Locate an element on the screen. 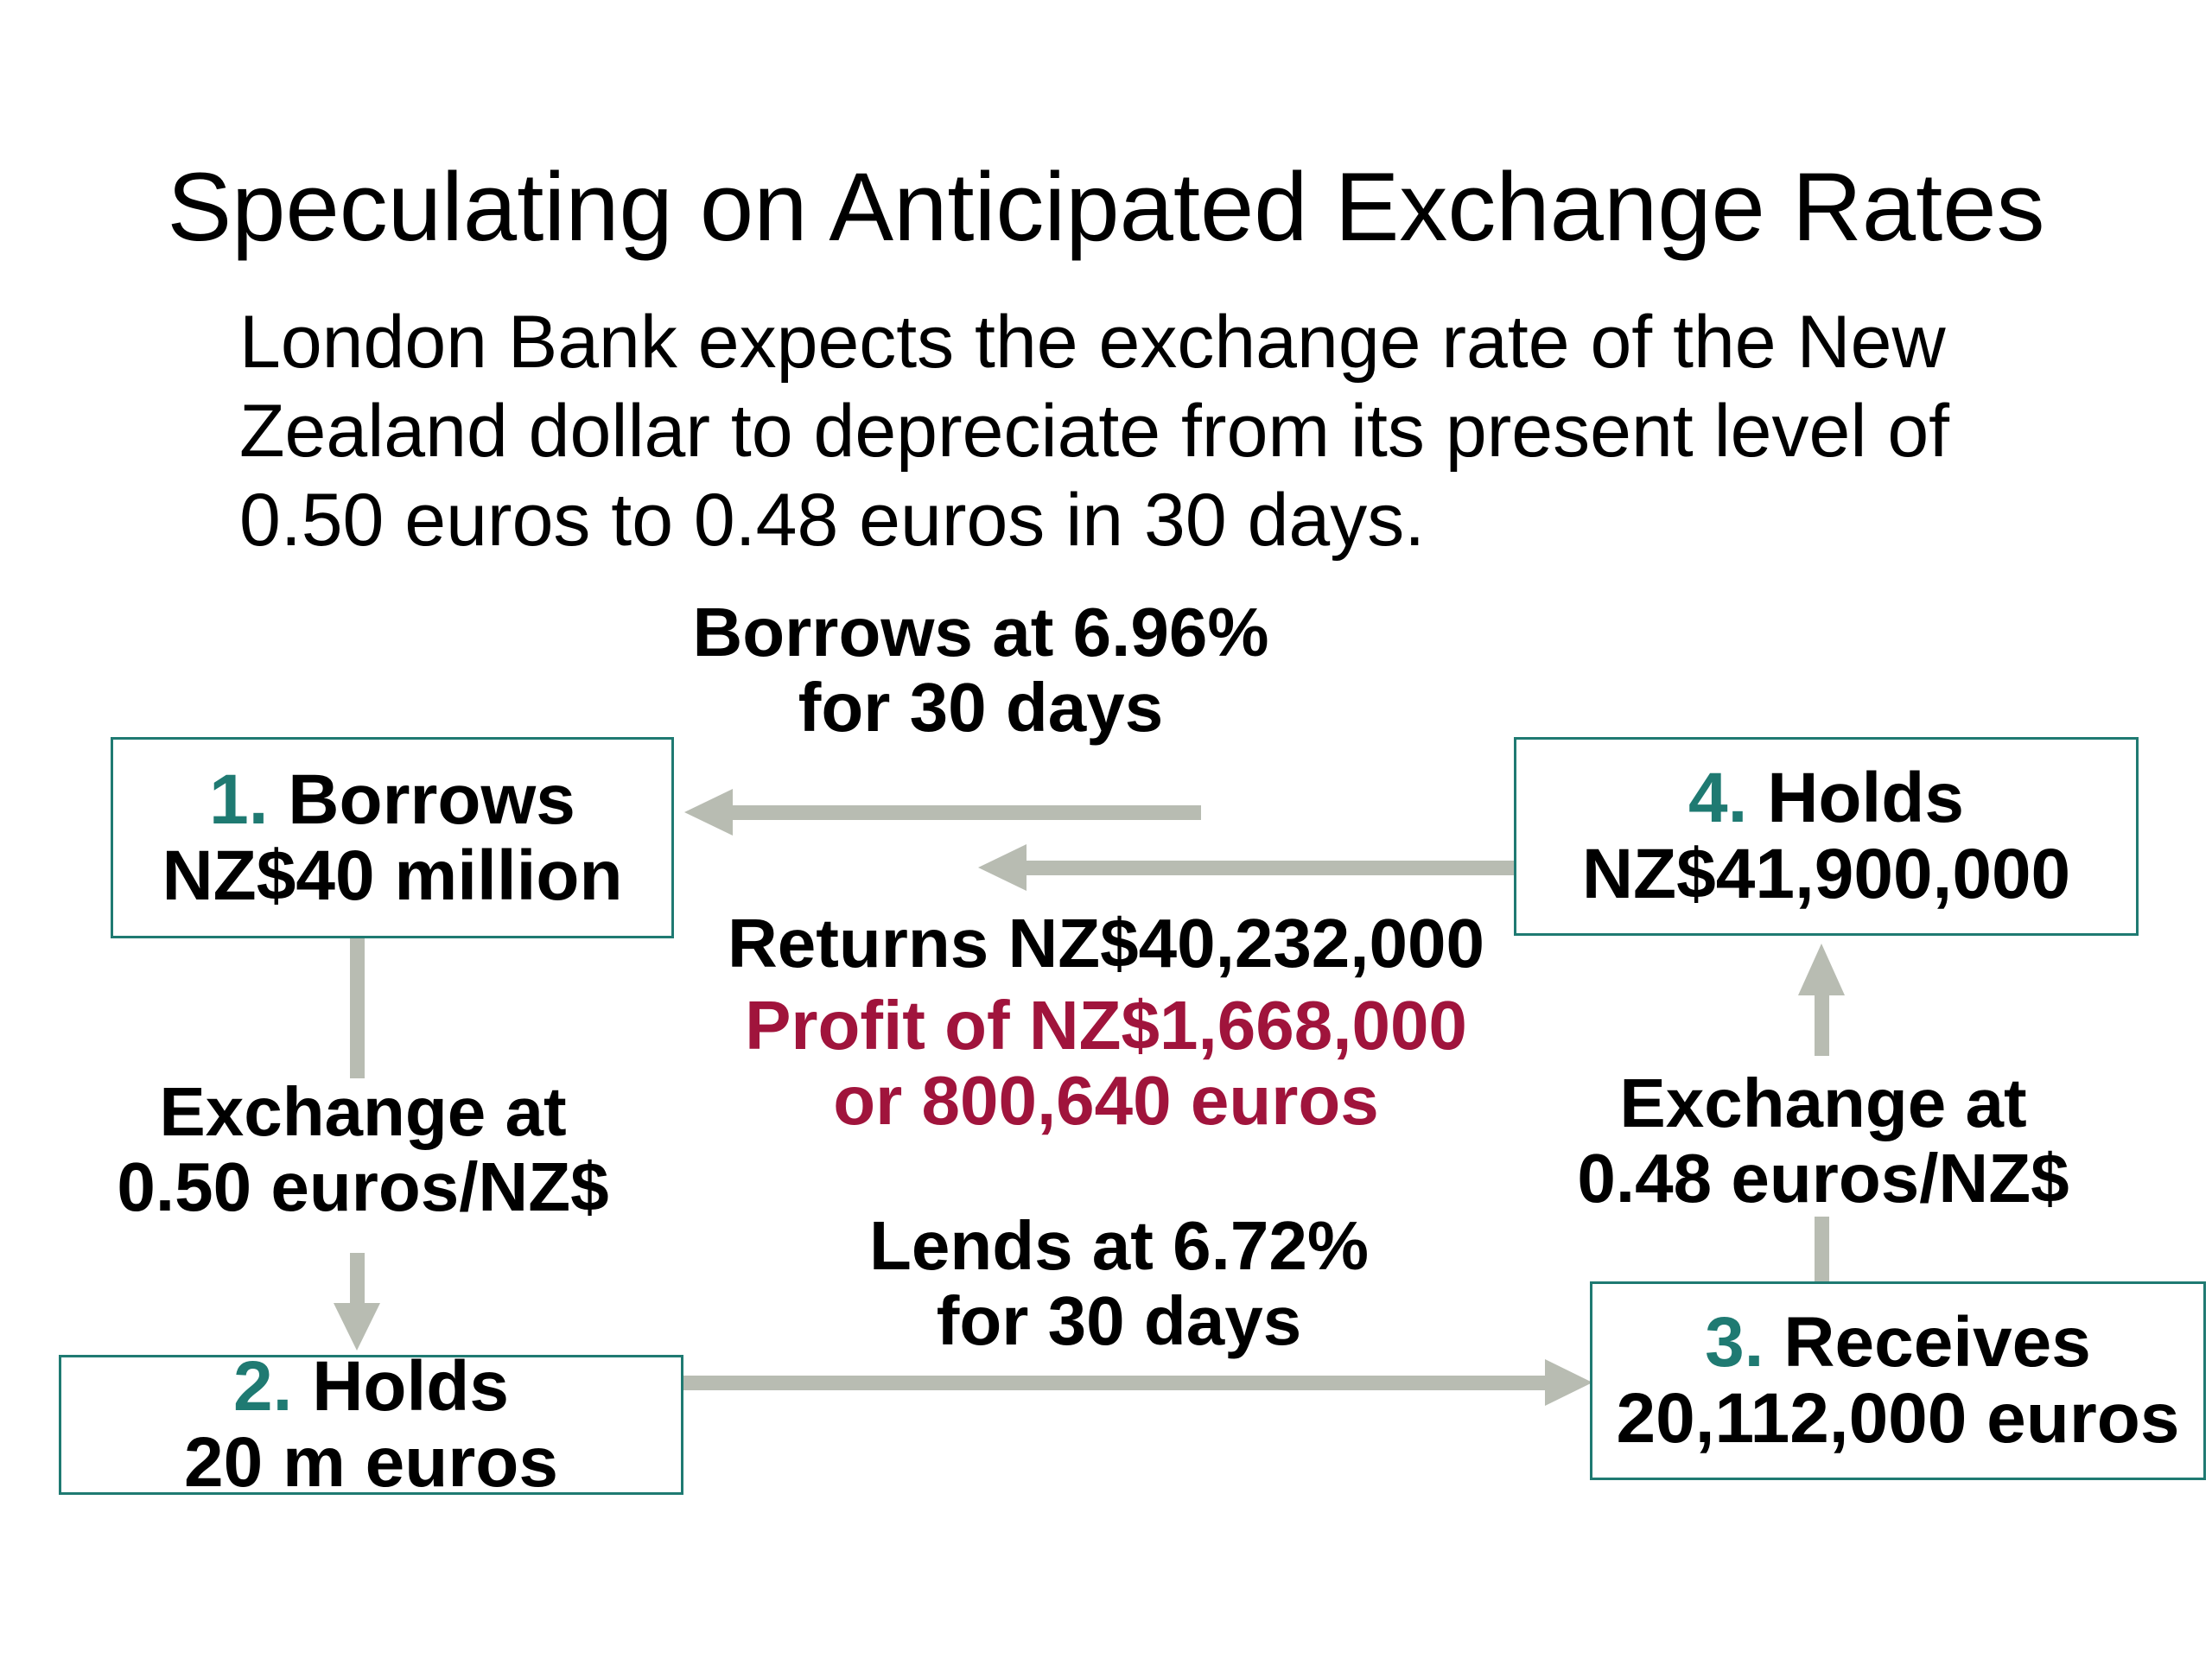 This screenshot has width=2212, height=1659. step-1-box: 1. Borrows NZ$40 million is located at coordinates (392, 837).